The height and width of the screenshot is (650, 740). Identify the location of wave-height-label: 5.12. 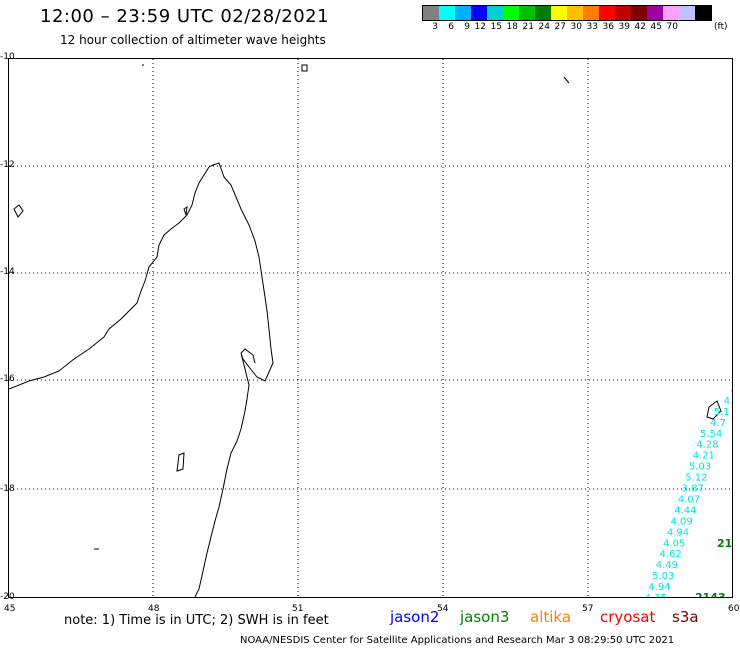
(696, 478).